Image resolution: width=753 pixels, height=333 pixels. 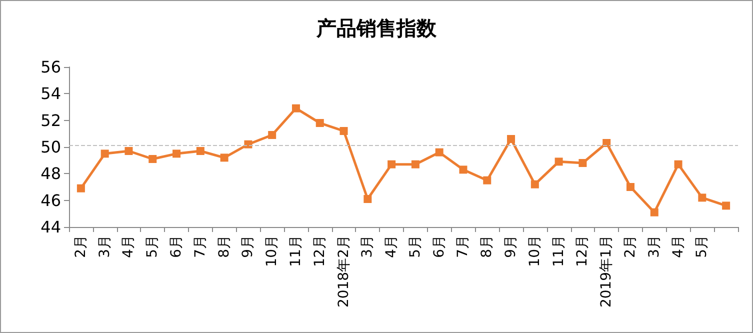 I want to click on y-tick-label: 52, so click(x=50, y=120).